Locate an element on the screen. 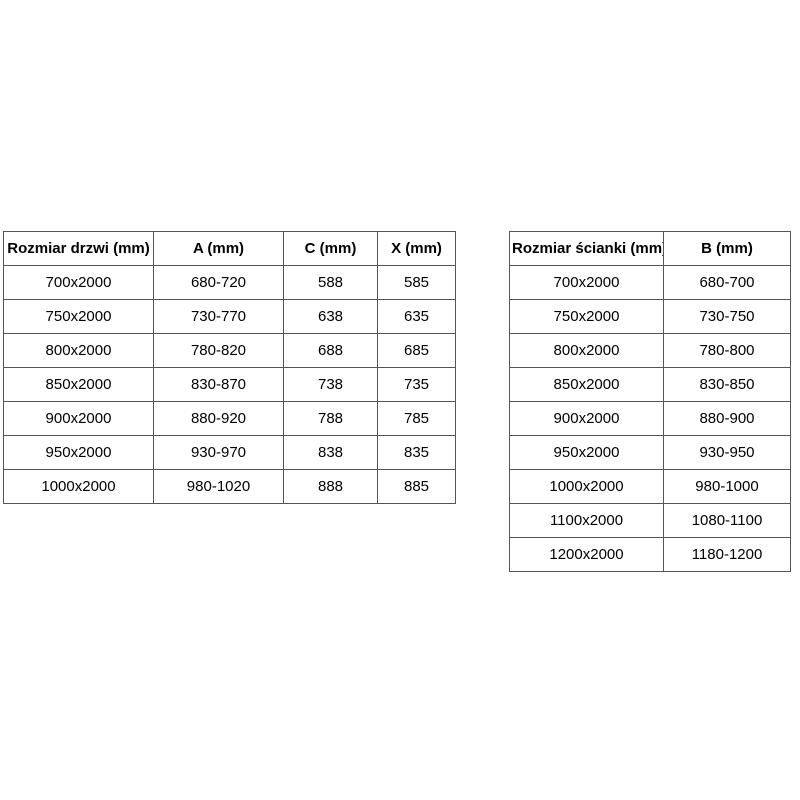  table-cell: 835 is located at coordinates (416, 452).